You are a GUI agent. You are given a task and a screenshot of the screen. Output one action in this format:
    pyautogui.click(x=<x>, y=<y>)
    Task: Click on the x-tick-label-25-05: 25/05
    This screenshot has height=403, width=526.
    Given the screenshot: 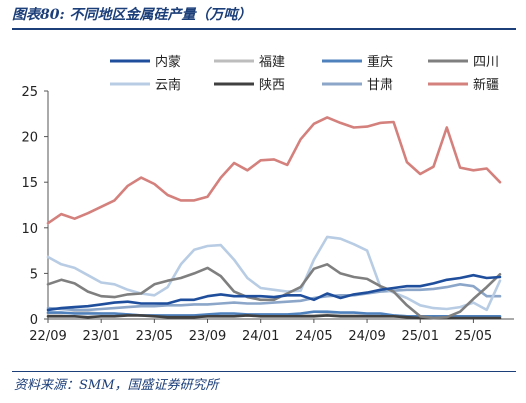 What is the action you would take?
    pyautogui.click(x=473, y=336)
    